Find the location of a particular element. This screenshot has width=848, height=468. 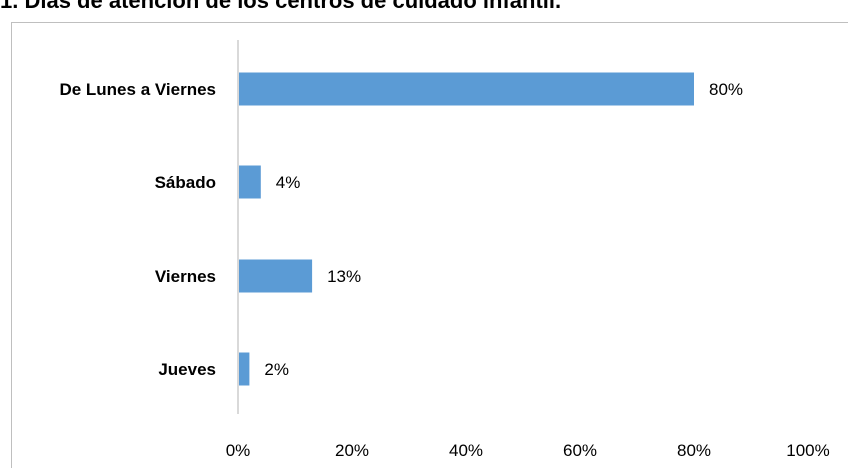

data-label: 13% is located at coordinates (344, 276).